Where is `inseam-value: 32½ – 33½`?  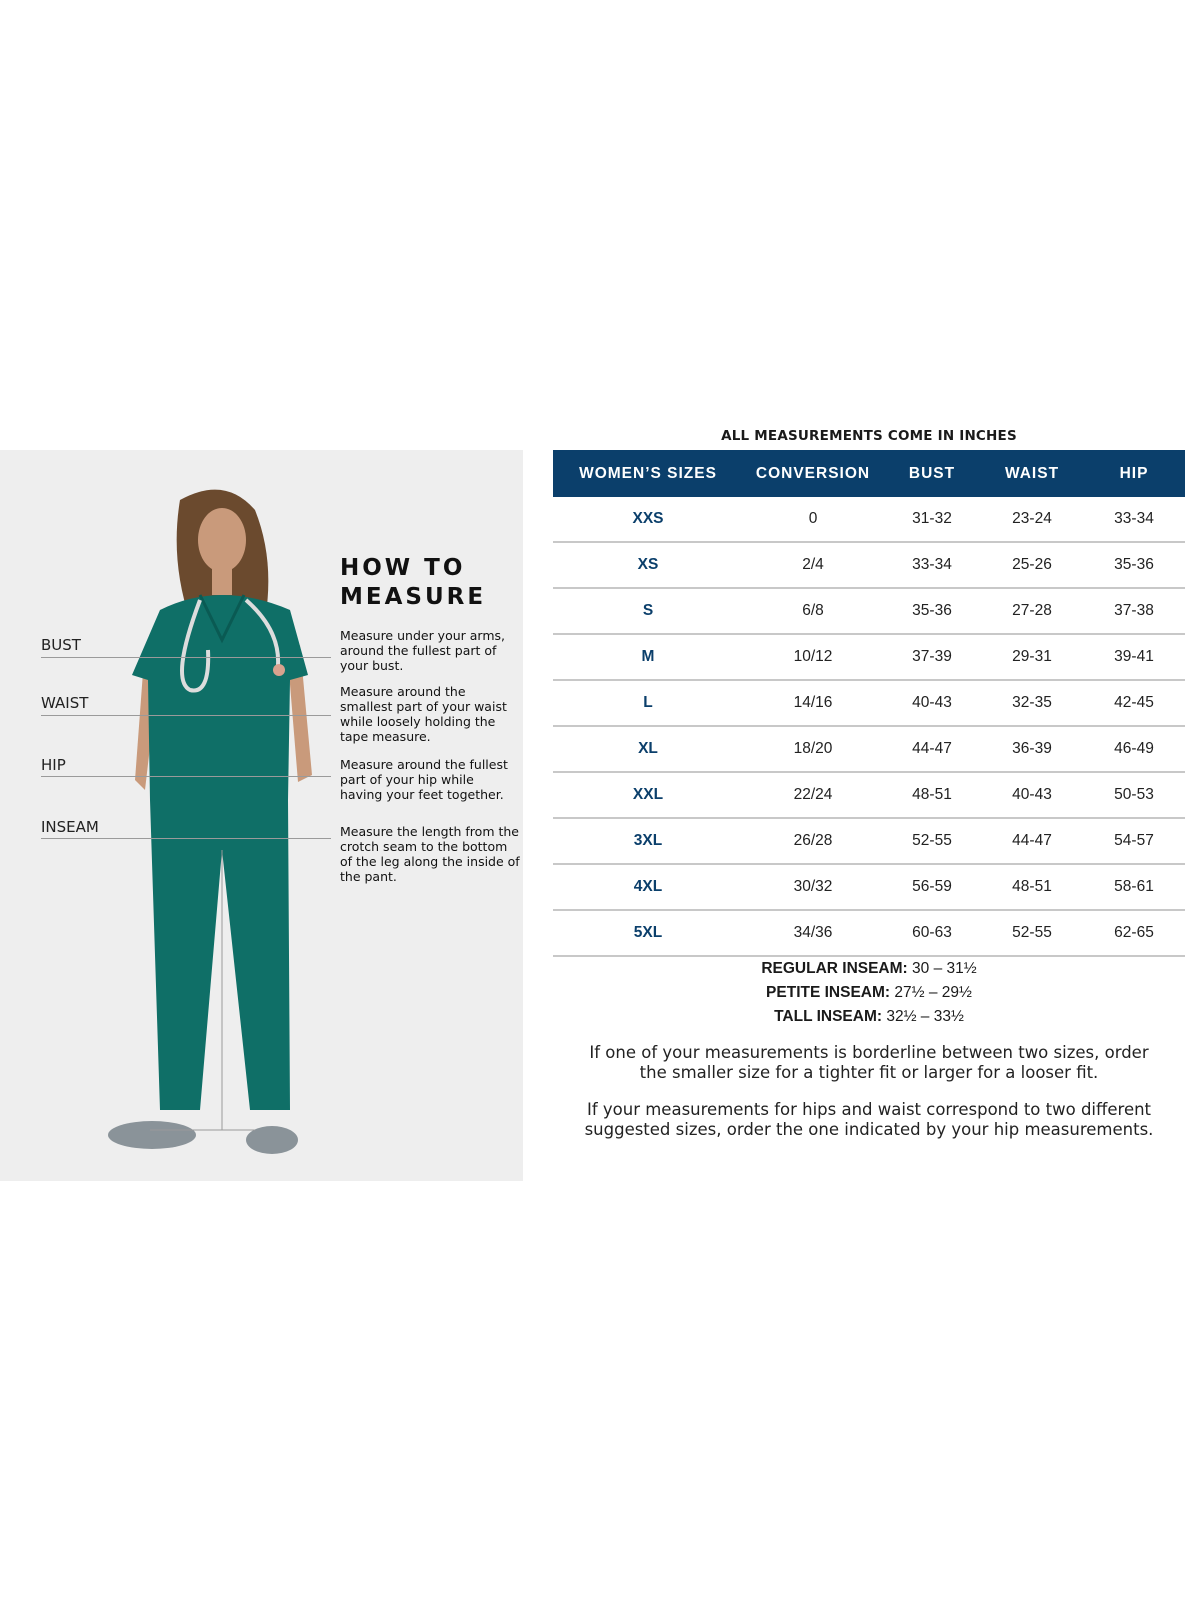
inseam-value: 32½ – 33½ is located at coordinates (925, 1016).